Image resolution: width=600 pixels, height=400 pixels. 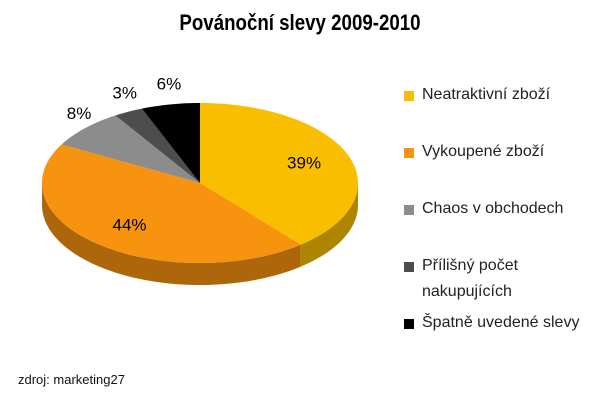 What do you see at coordinates (499, 165) in the screenshot?
I see `legend-item: Vykoupené zboží` at bounding box center [499, 165].